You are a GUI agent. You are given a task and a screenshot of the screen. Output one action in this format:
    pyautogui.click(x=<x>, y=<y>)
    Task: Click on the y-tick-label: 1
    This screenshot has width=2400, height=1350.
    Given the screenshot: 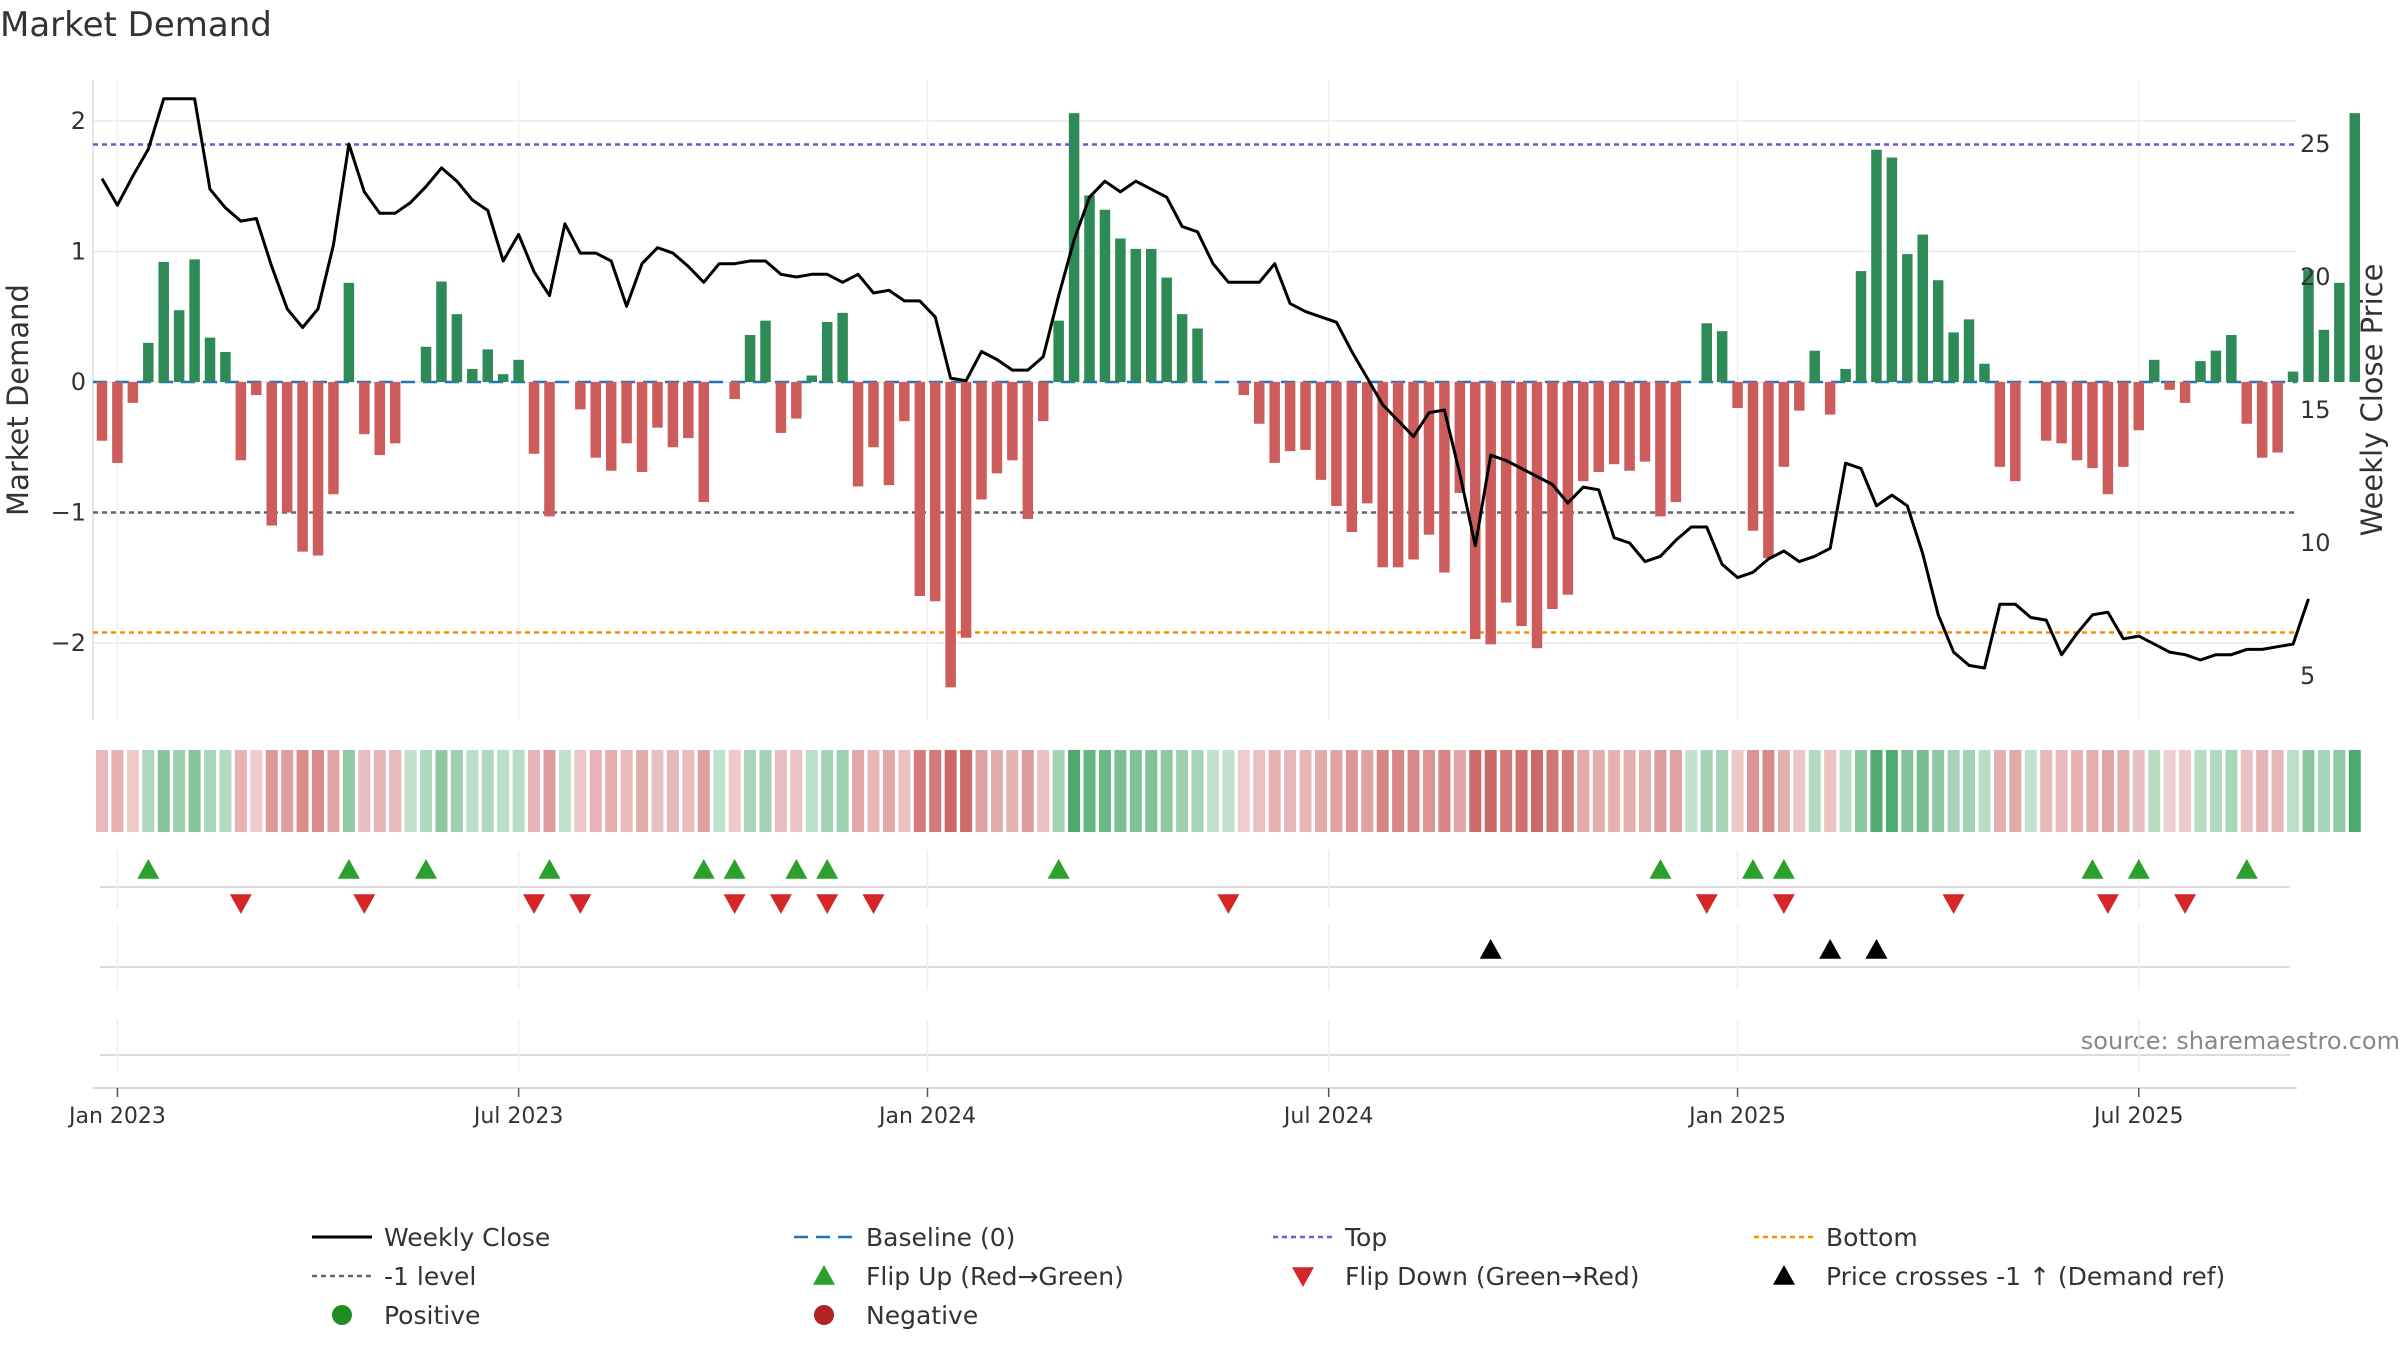 What is the action you would take?
    pyautogui.click(x=78, y=252)
    